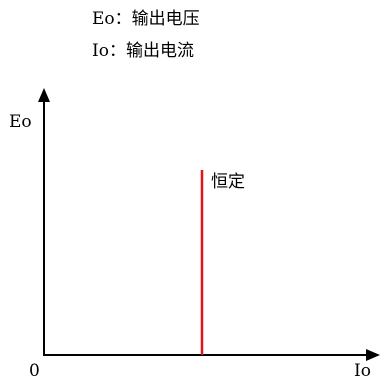  What do you see at coordinates (44, 95) in the screenshot?
I see `y-axis-arrow` at bounding box center [44, 95].